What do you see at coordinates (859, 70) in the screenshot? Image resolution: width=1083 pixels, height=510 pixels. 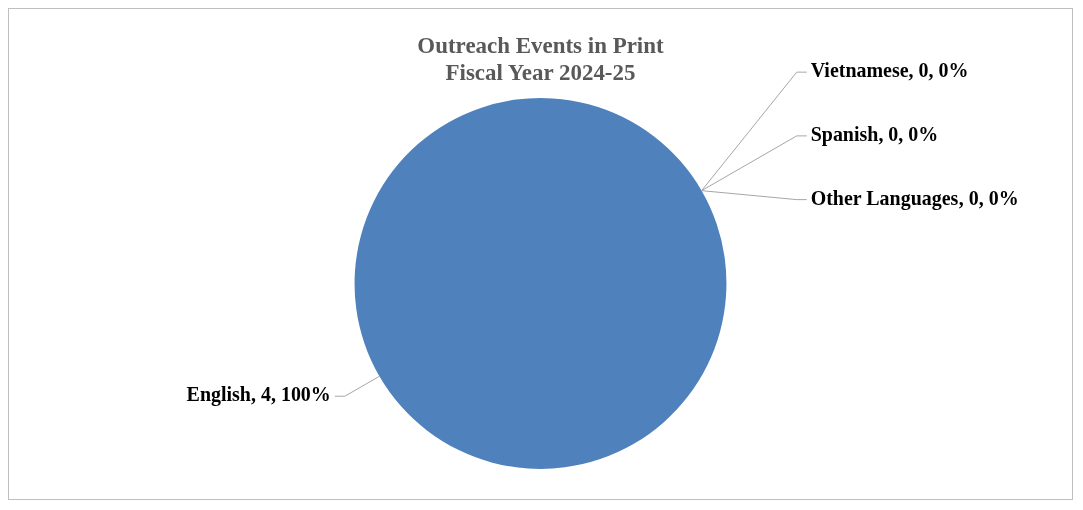 I see `category-label: Vietnamese` at bounding box center [859, 70].